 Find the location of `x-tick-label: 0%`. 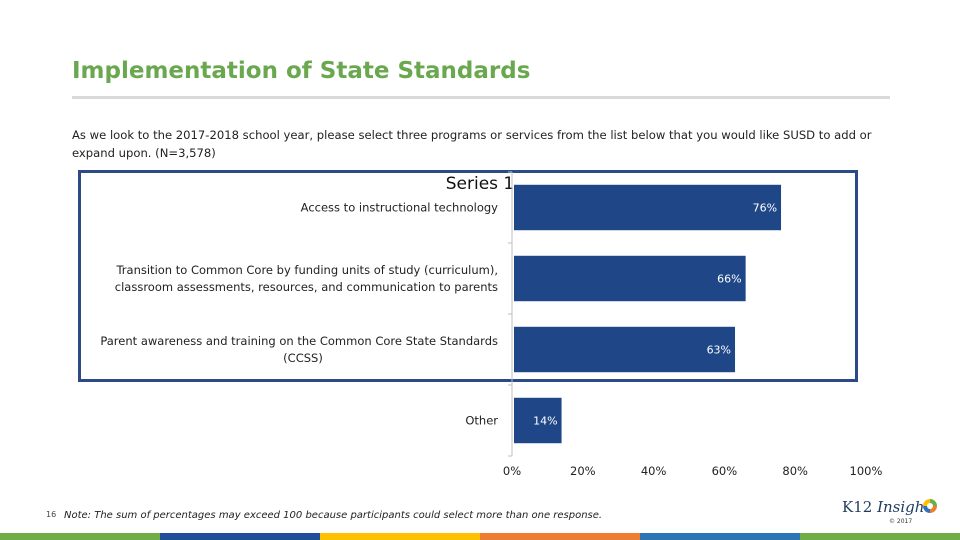

x-tick-label: 0% is located at coordinates (512, 471).